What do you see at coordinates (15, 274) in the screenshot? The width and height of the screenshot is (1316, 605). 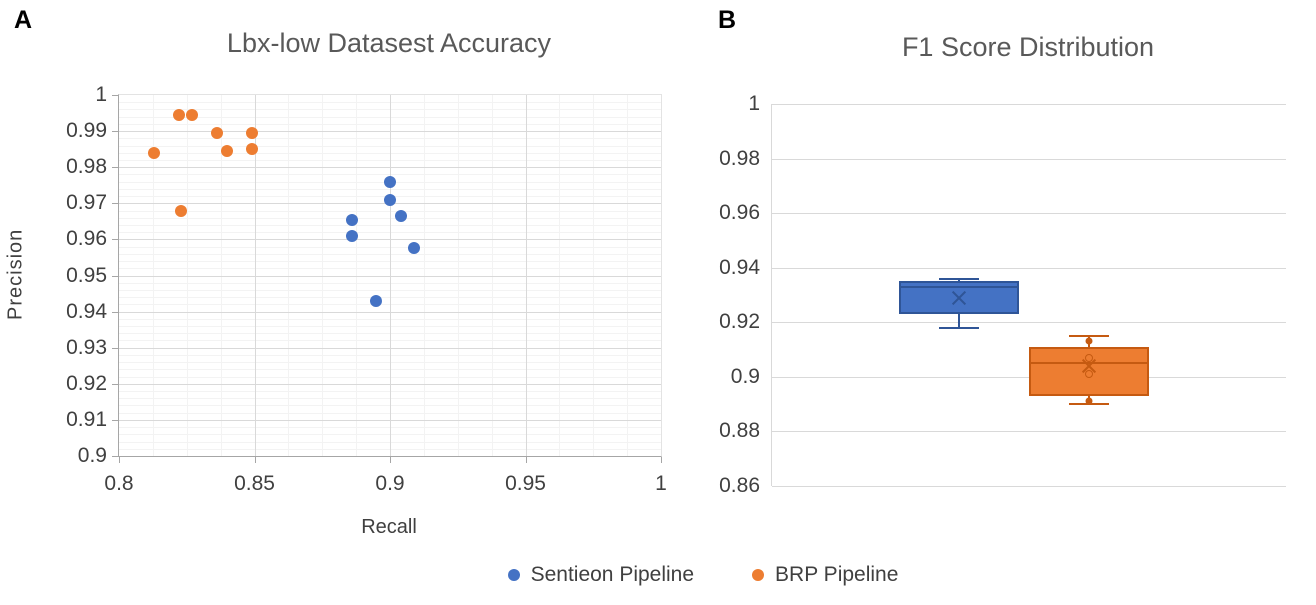 I see `scatter-y-axis-title: Precision` at bounding box center [15, 274].